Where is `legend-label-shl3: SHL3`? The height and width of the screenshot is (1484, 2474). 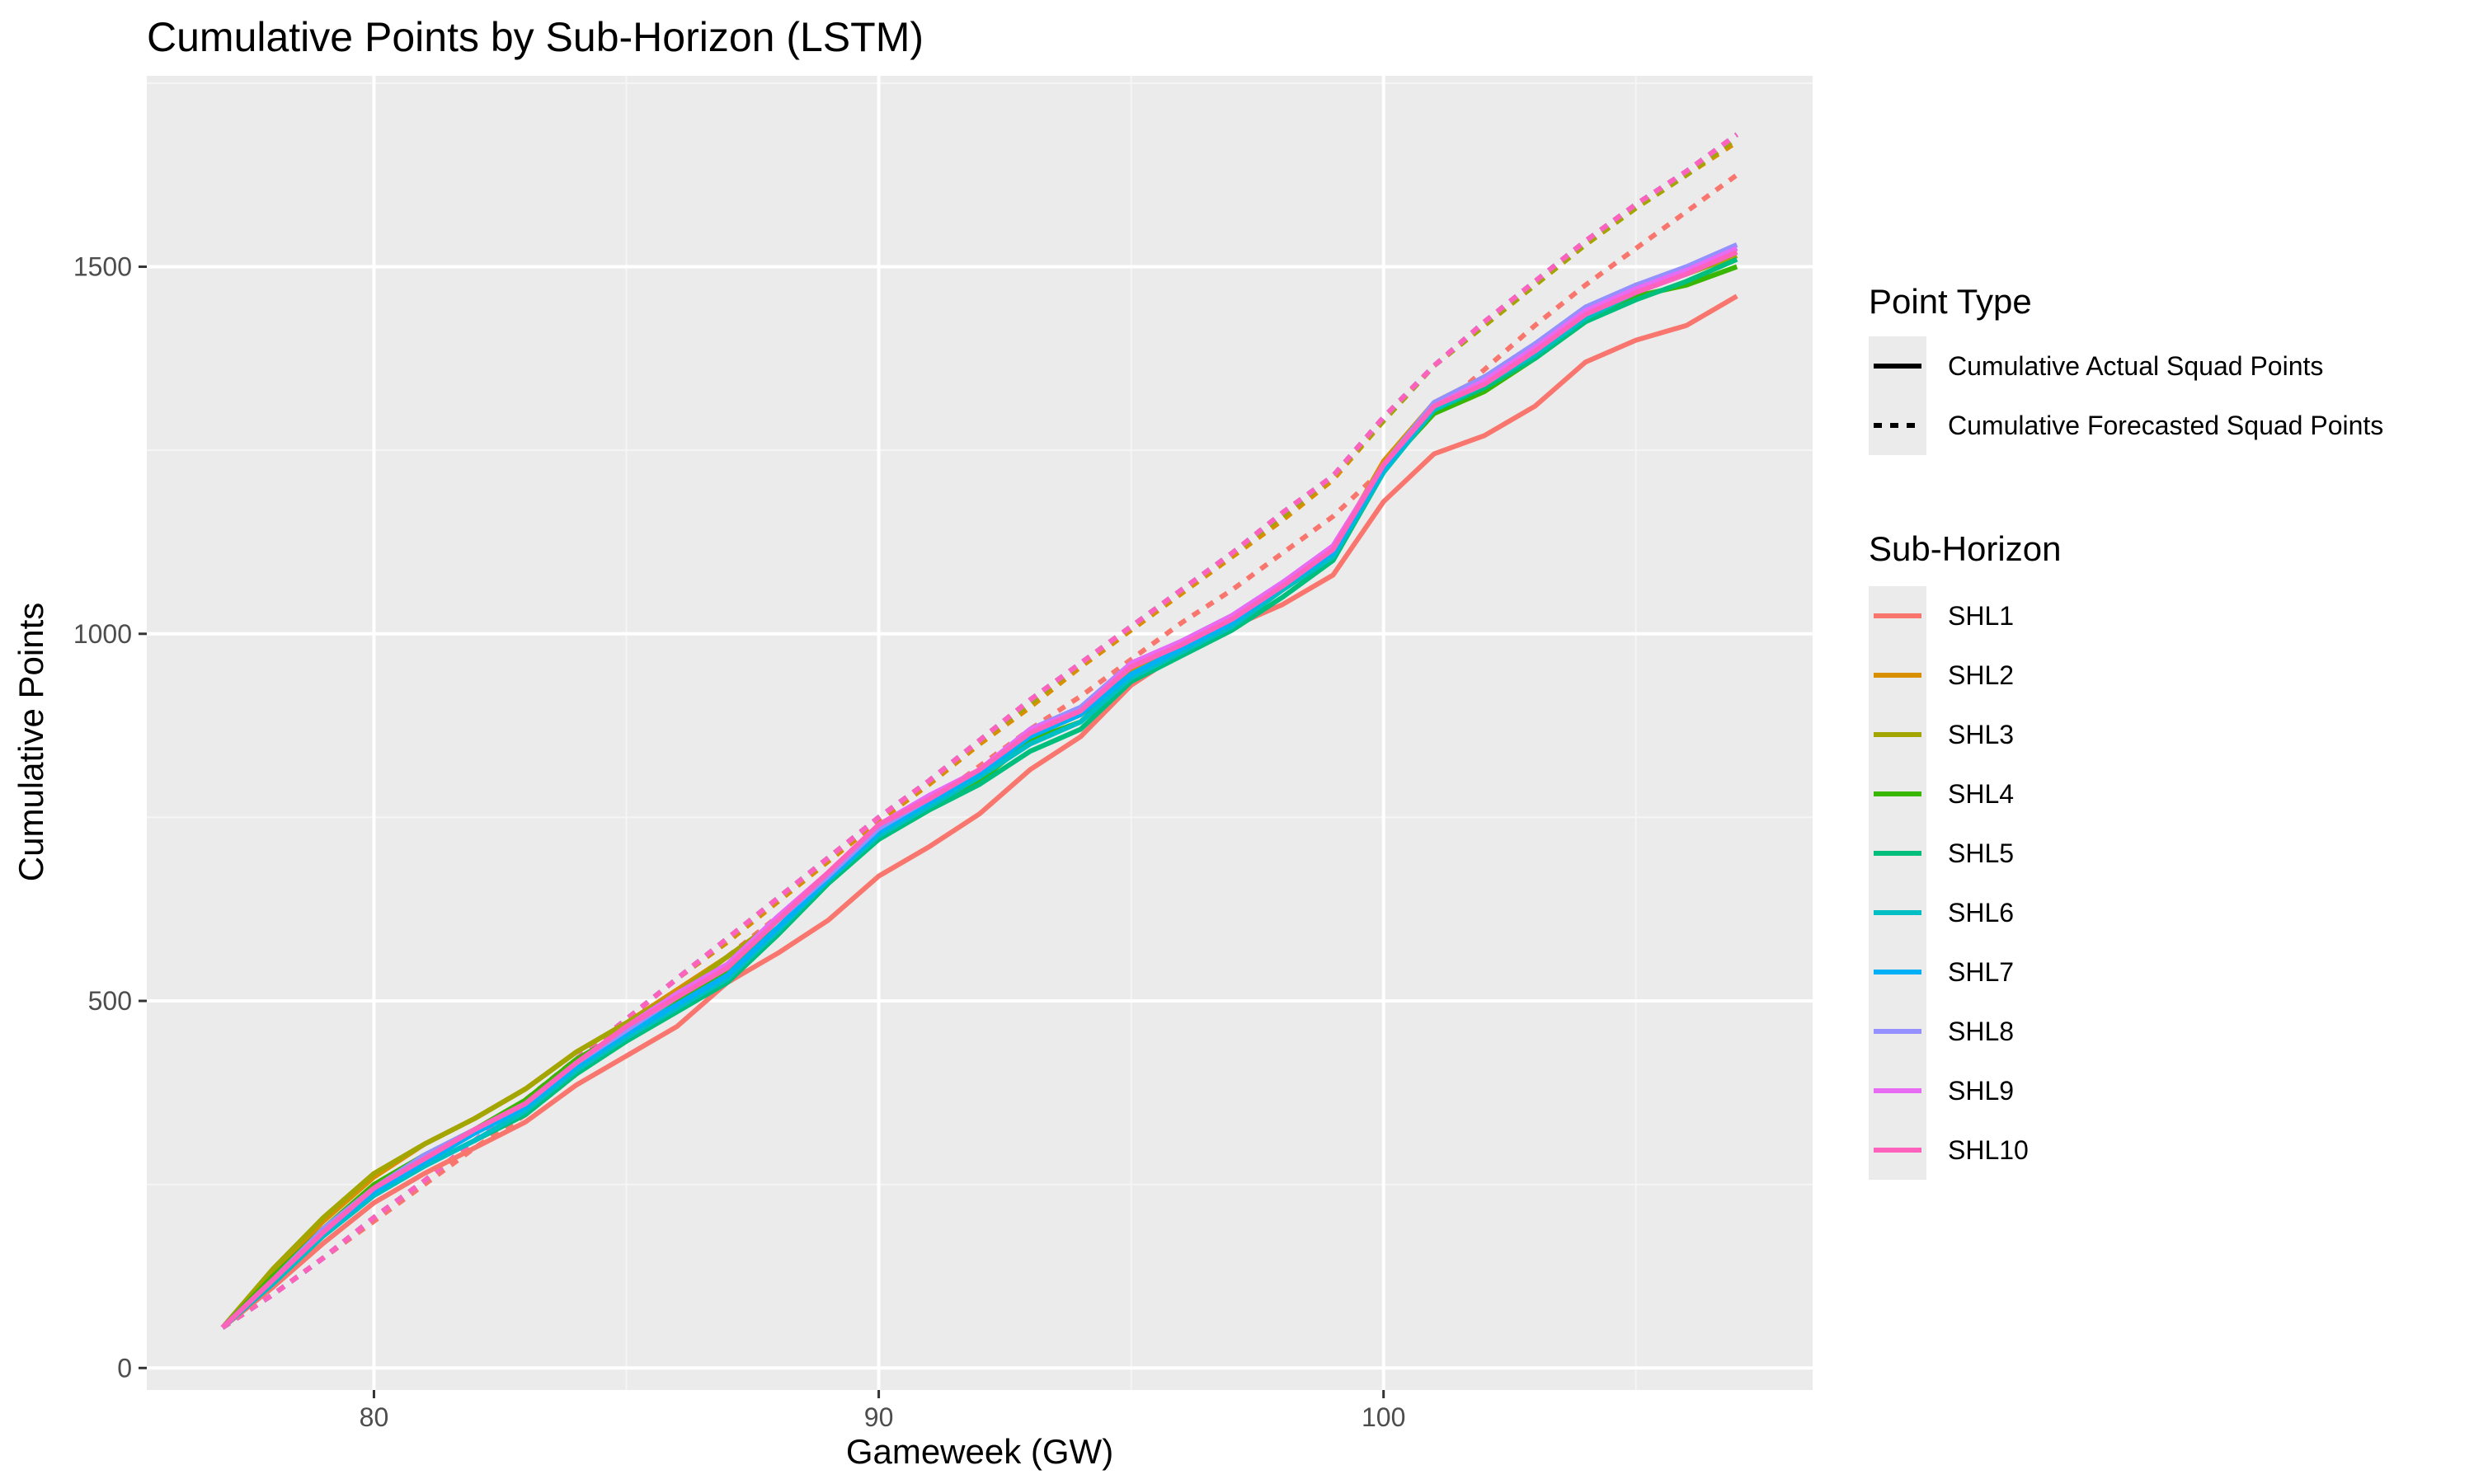 legend-label-shl3: SHL3 is located at coordinates (1981, 734).